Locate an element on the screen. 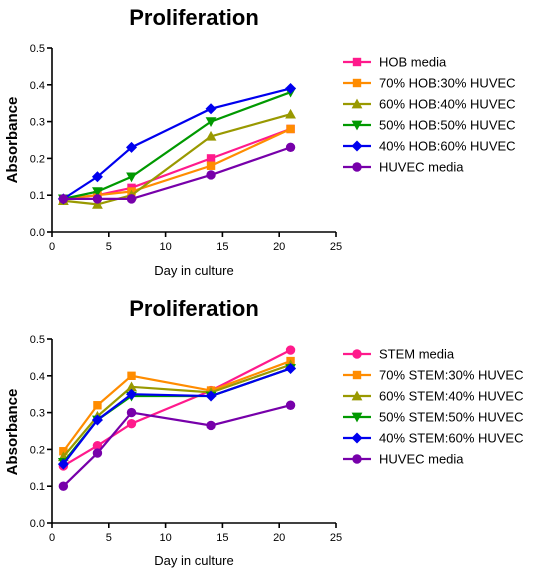 Image resolution: width=550 pixels, height=569 pixels. legend-entry: 60% HOB:40% HUVEC is located at coordinates (429, 104).